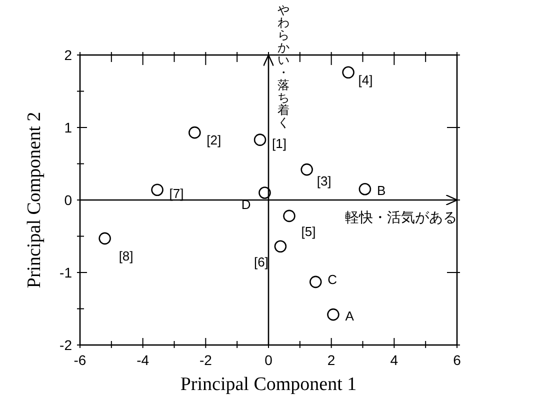 This screenshot has width=537, height=405. I want to click on y-axis-title: Principal Component 2, so click(34, 200).